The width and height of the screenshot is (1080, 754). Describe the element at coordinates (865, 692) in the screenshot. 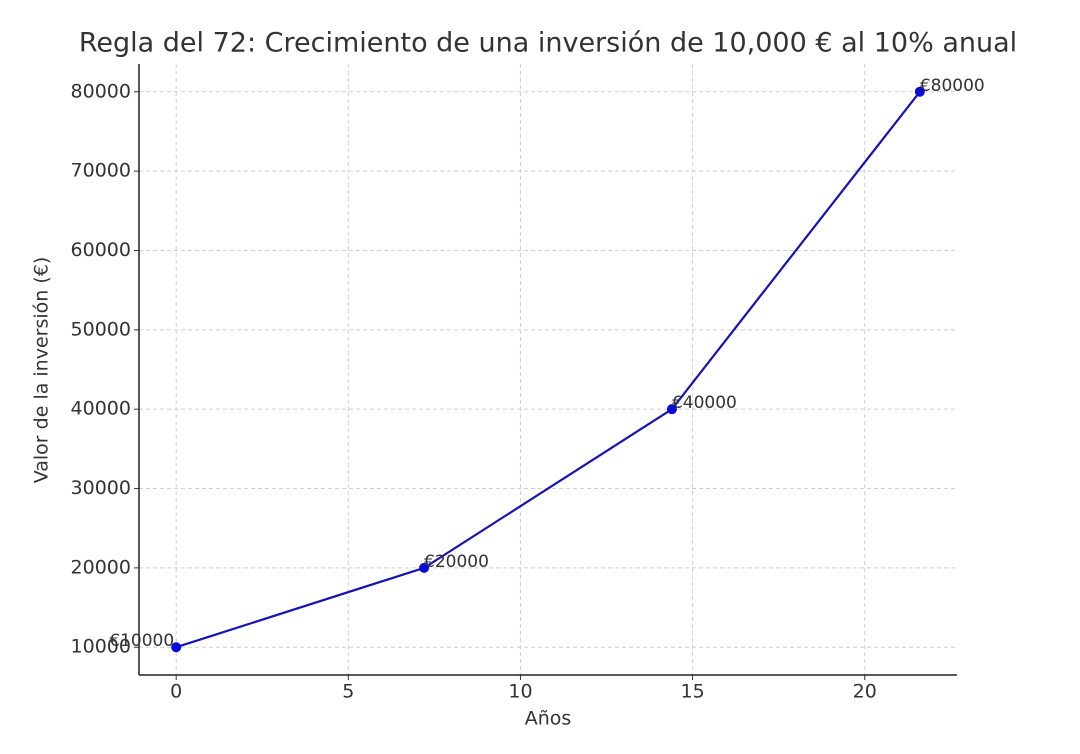

I see `x-tick-label: 20` at that location.